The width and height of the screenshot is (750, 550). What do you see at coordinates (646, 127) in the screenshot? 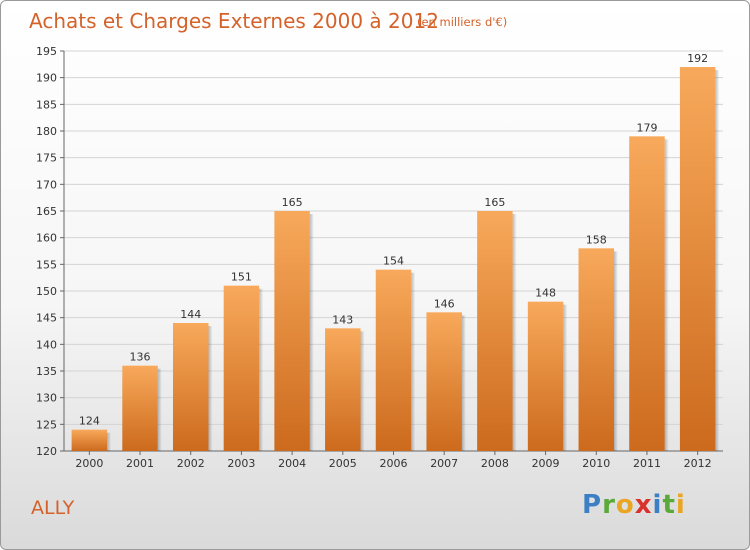
I see `bar-value-label: 179` at bounding box center [646, 127].